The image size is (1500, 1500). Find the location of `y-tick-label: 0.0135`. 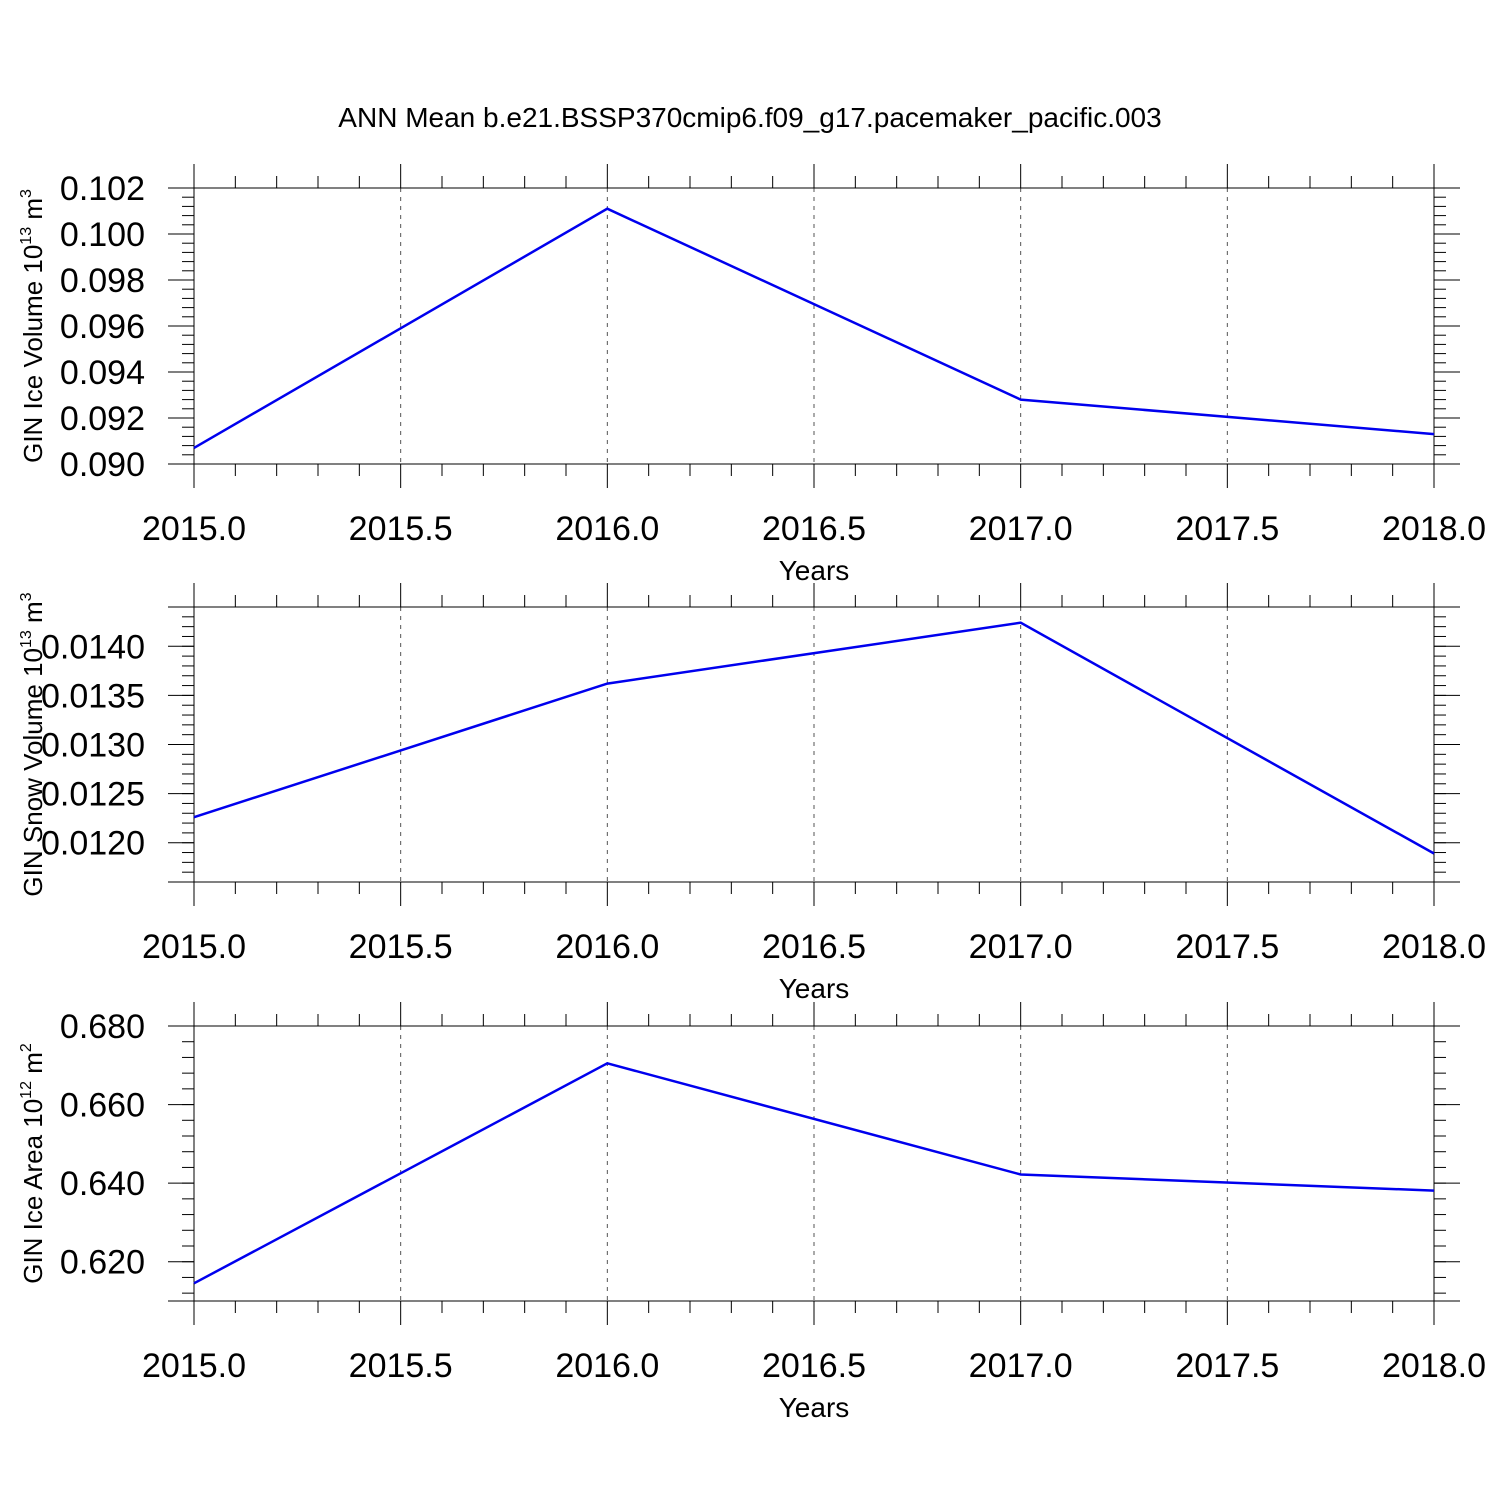

y-tick-label: 0.0135 is located at coordinates (93, 696).